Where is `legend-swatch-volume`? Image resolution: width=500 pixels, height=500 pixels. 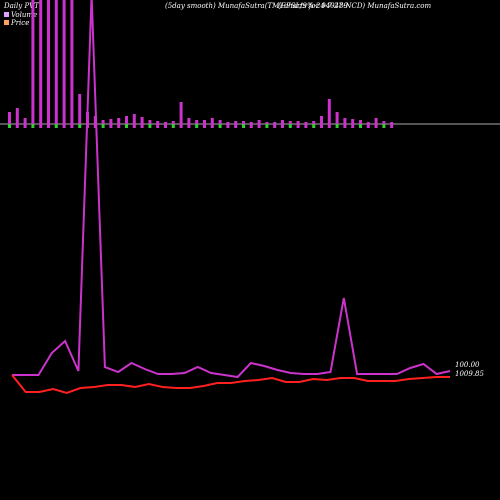 legend-swatch-volume is located at coordinates (6, 14).